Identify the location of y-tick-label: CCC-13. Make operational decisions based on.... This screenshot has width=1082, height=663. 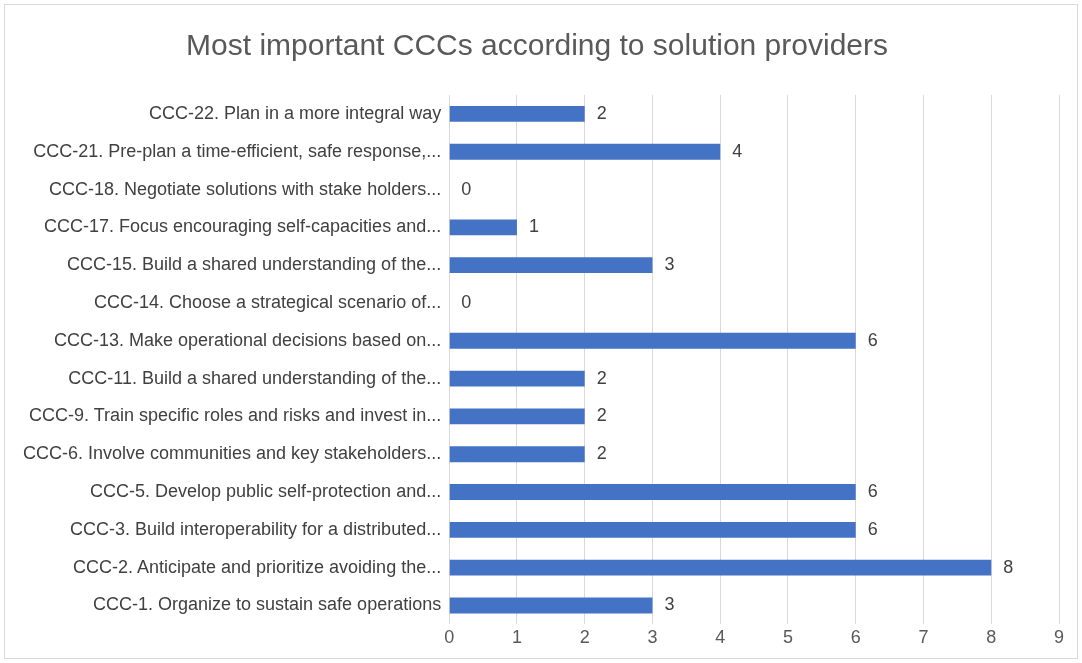
(247, 339).